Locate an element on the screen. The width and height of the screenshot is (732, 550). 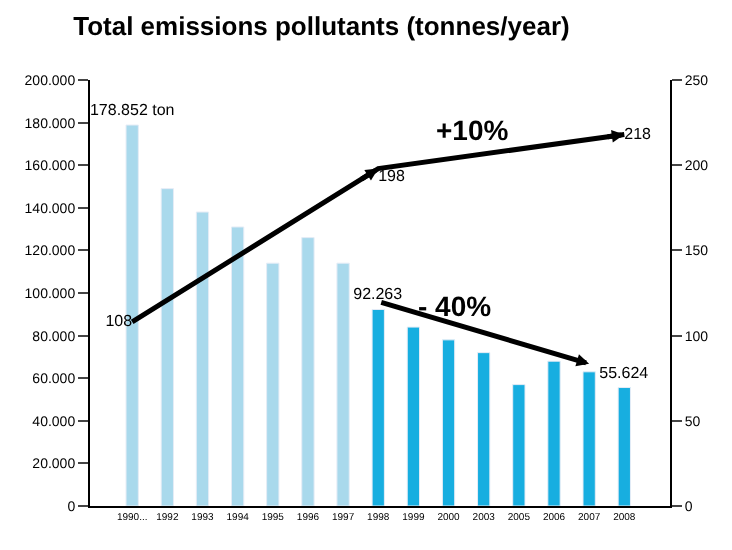
data-label: 55.624 is located at coordinates (624, 372).